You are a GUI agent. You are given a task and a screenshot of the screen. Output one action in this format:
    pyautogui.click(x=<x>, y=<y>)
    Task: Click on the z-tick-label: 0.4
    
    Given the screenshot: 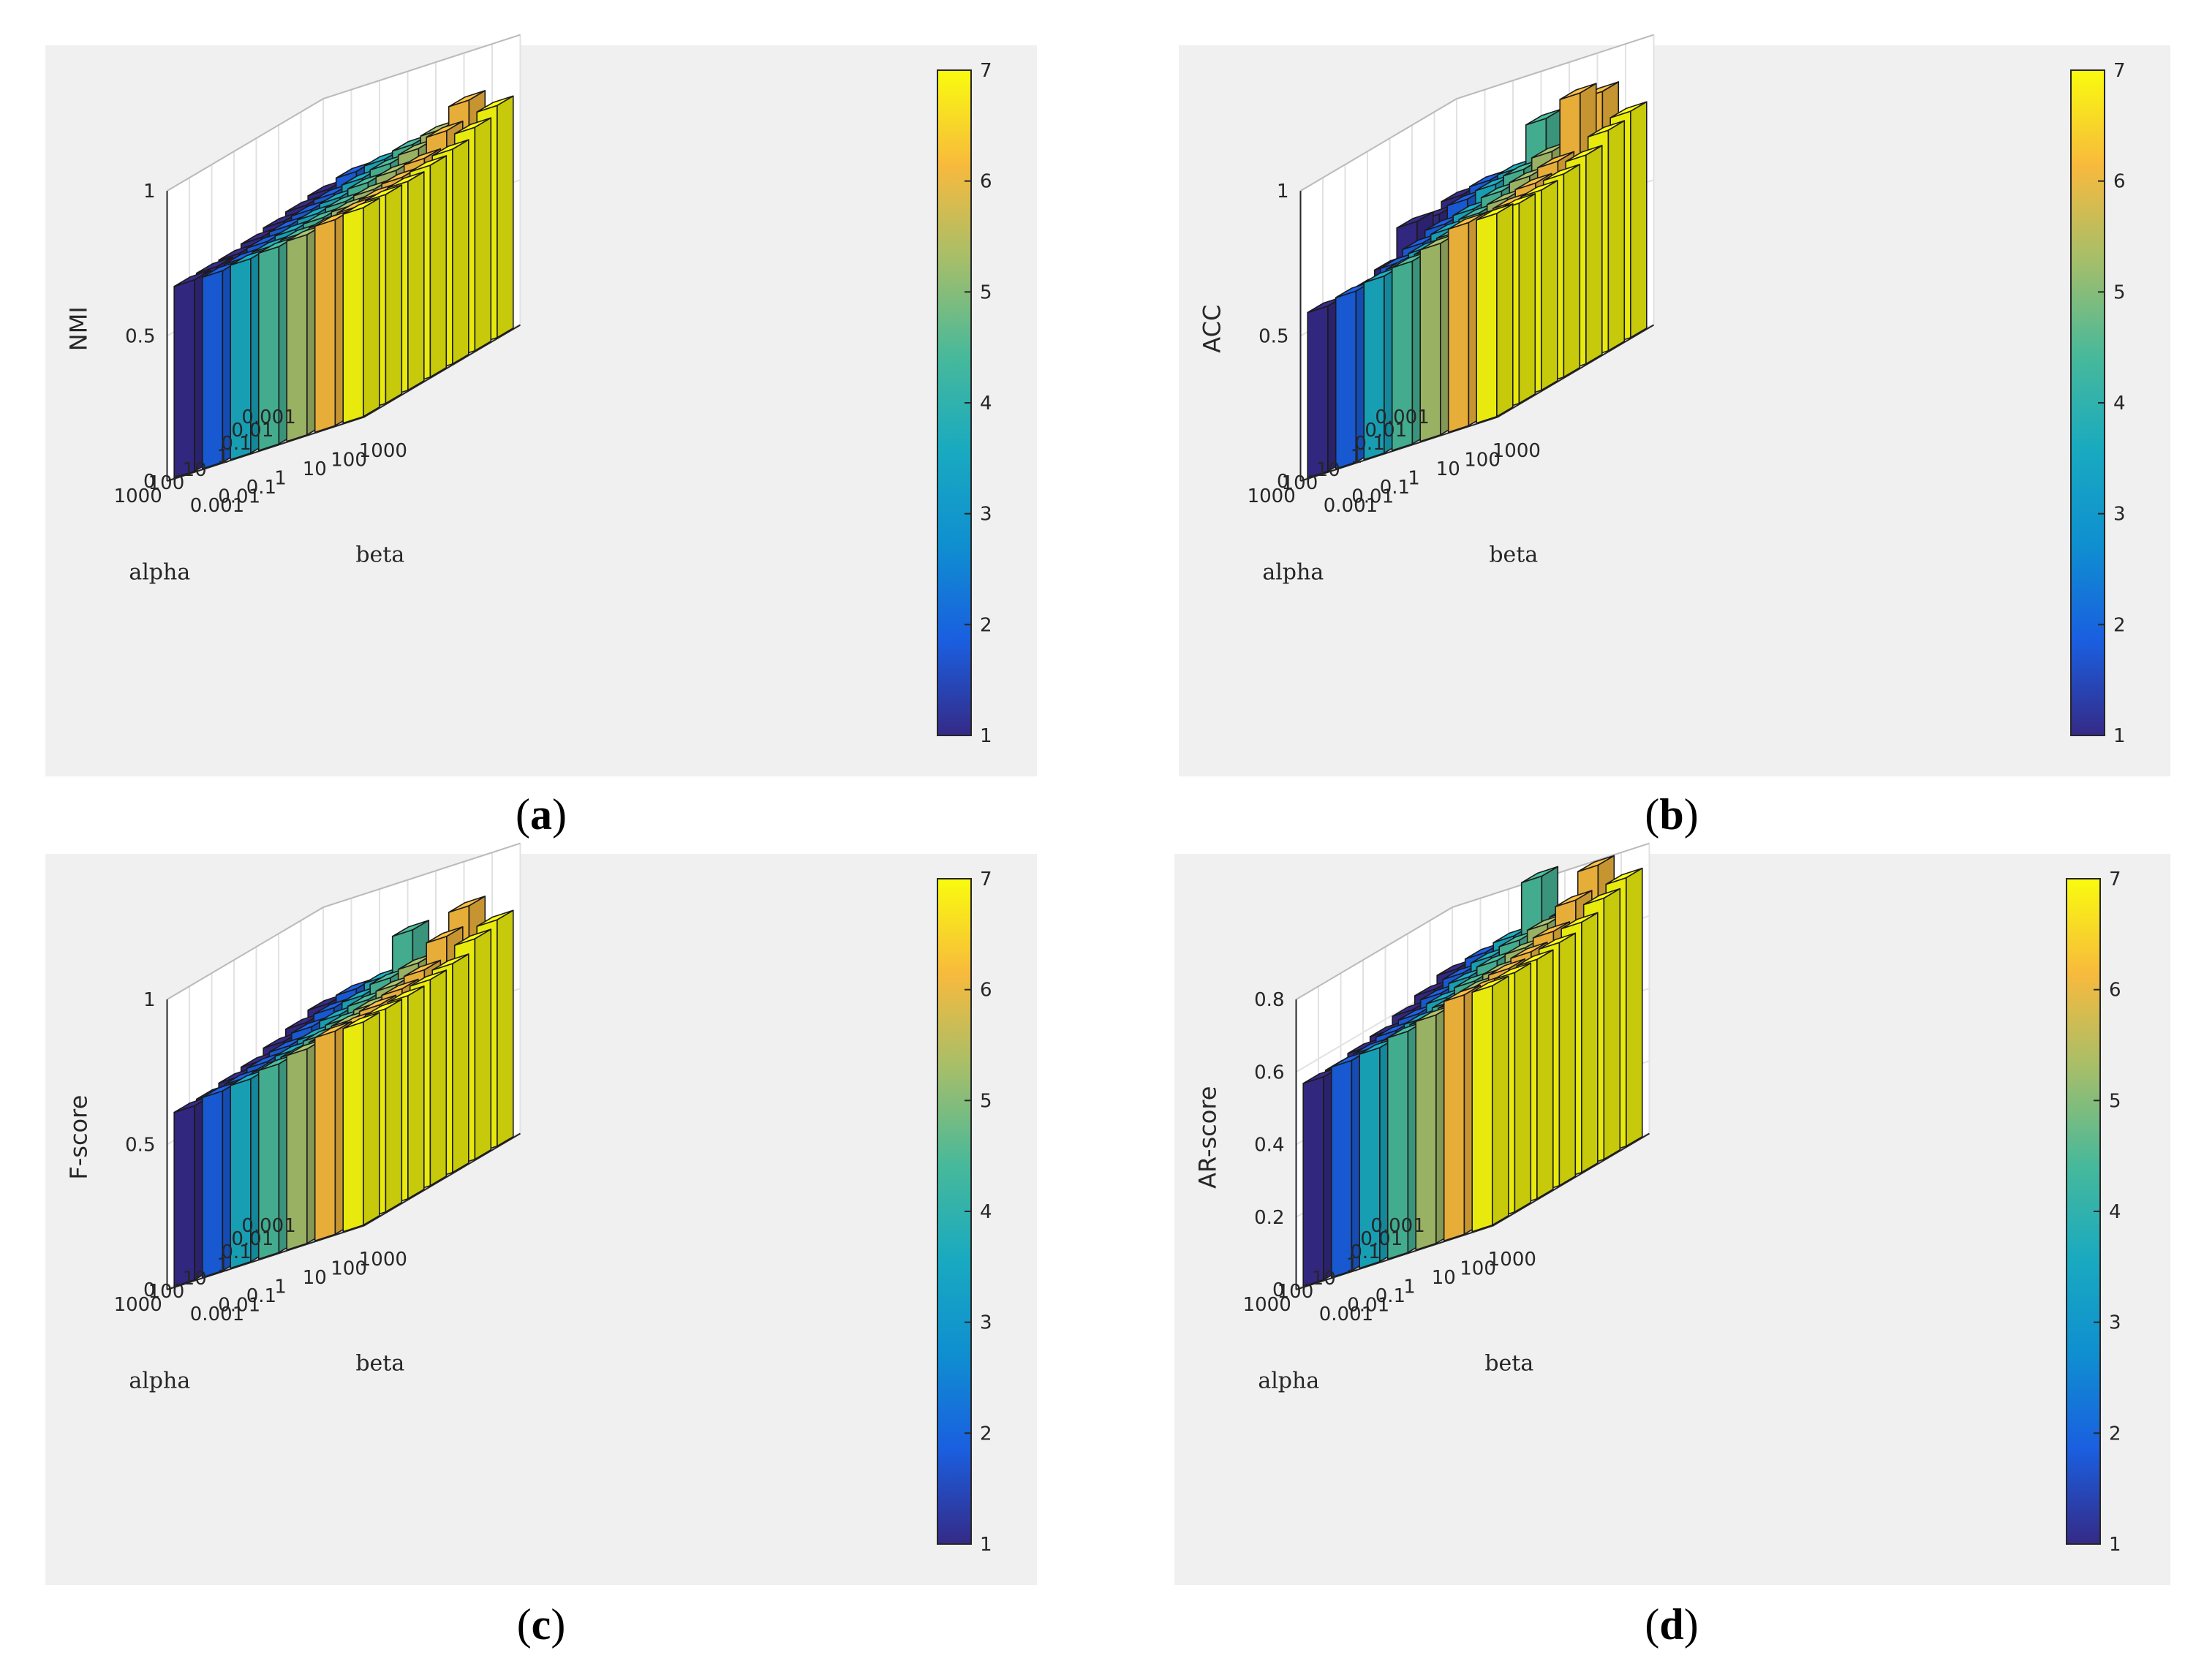 What is the action you would take?
    pyautogui.click(x=1269, y=1146)
    